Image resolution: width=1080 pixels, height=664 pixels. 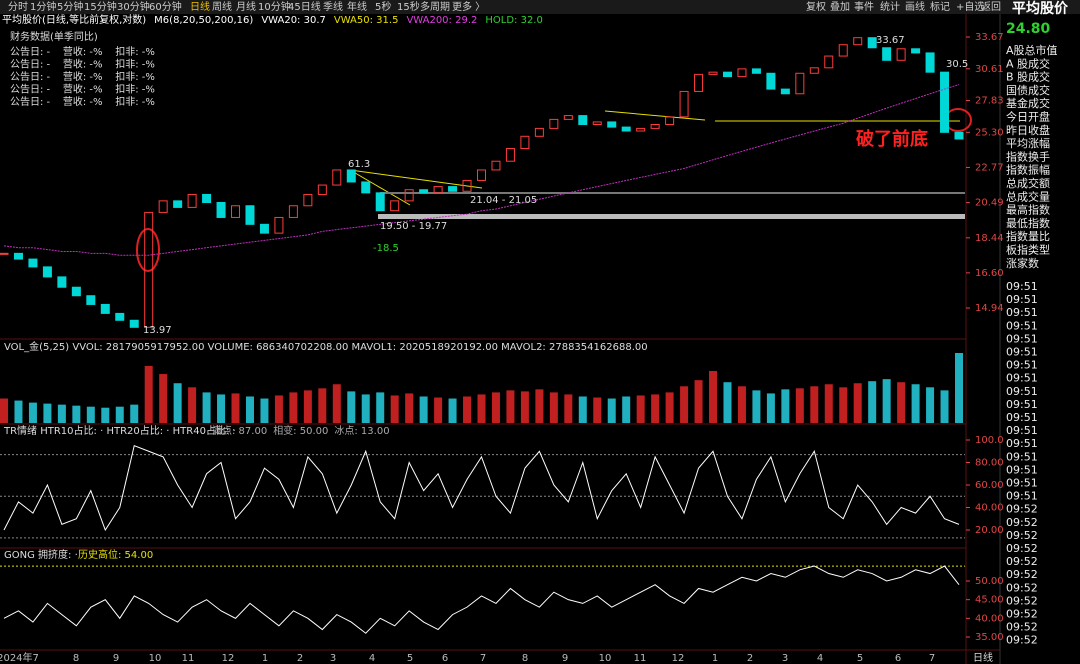 What do you see at coordinates (1028, 90) in the screenshot?
I see `sidebar-item: 国债成交` at bounding box center [1028, 90].